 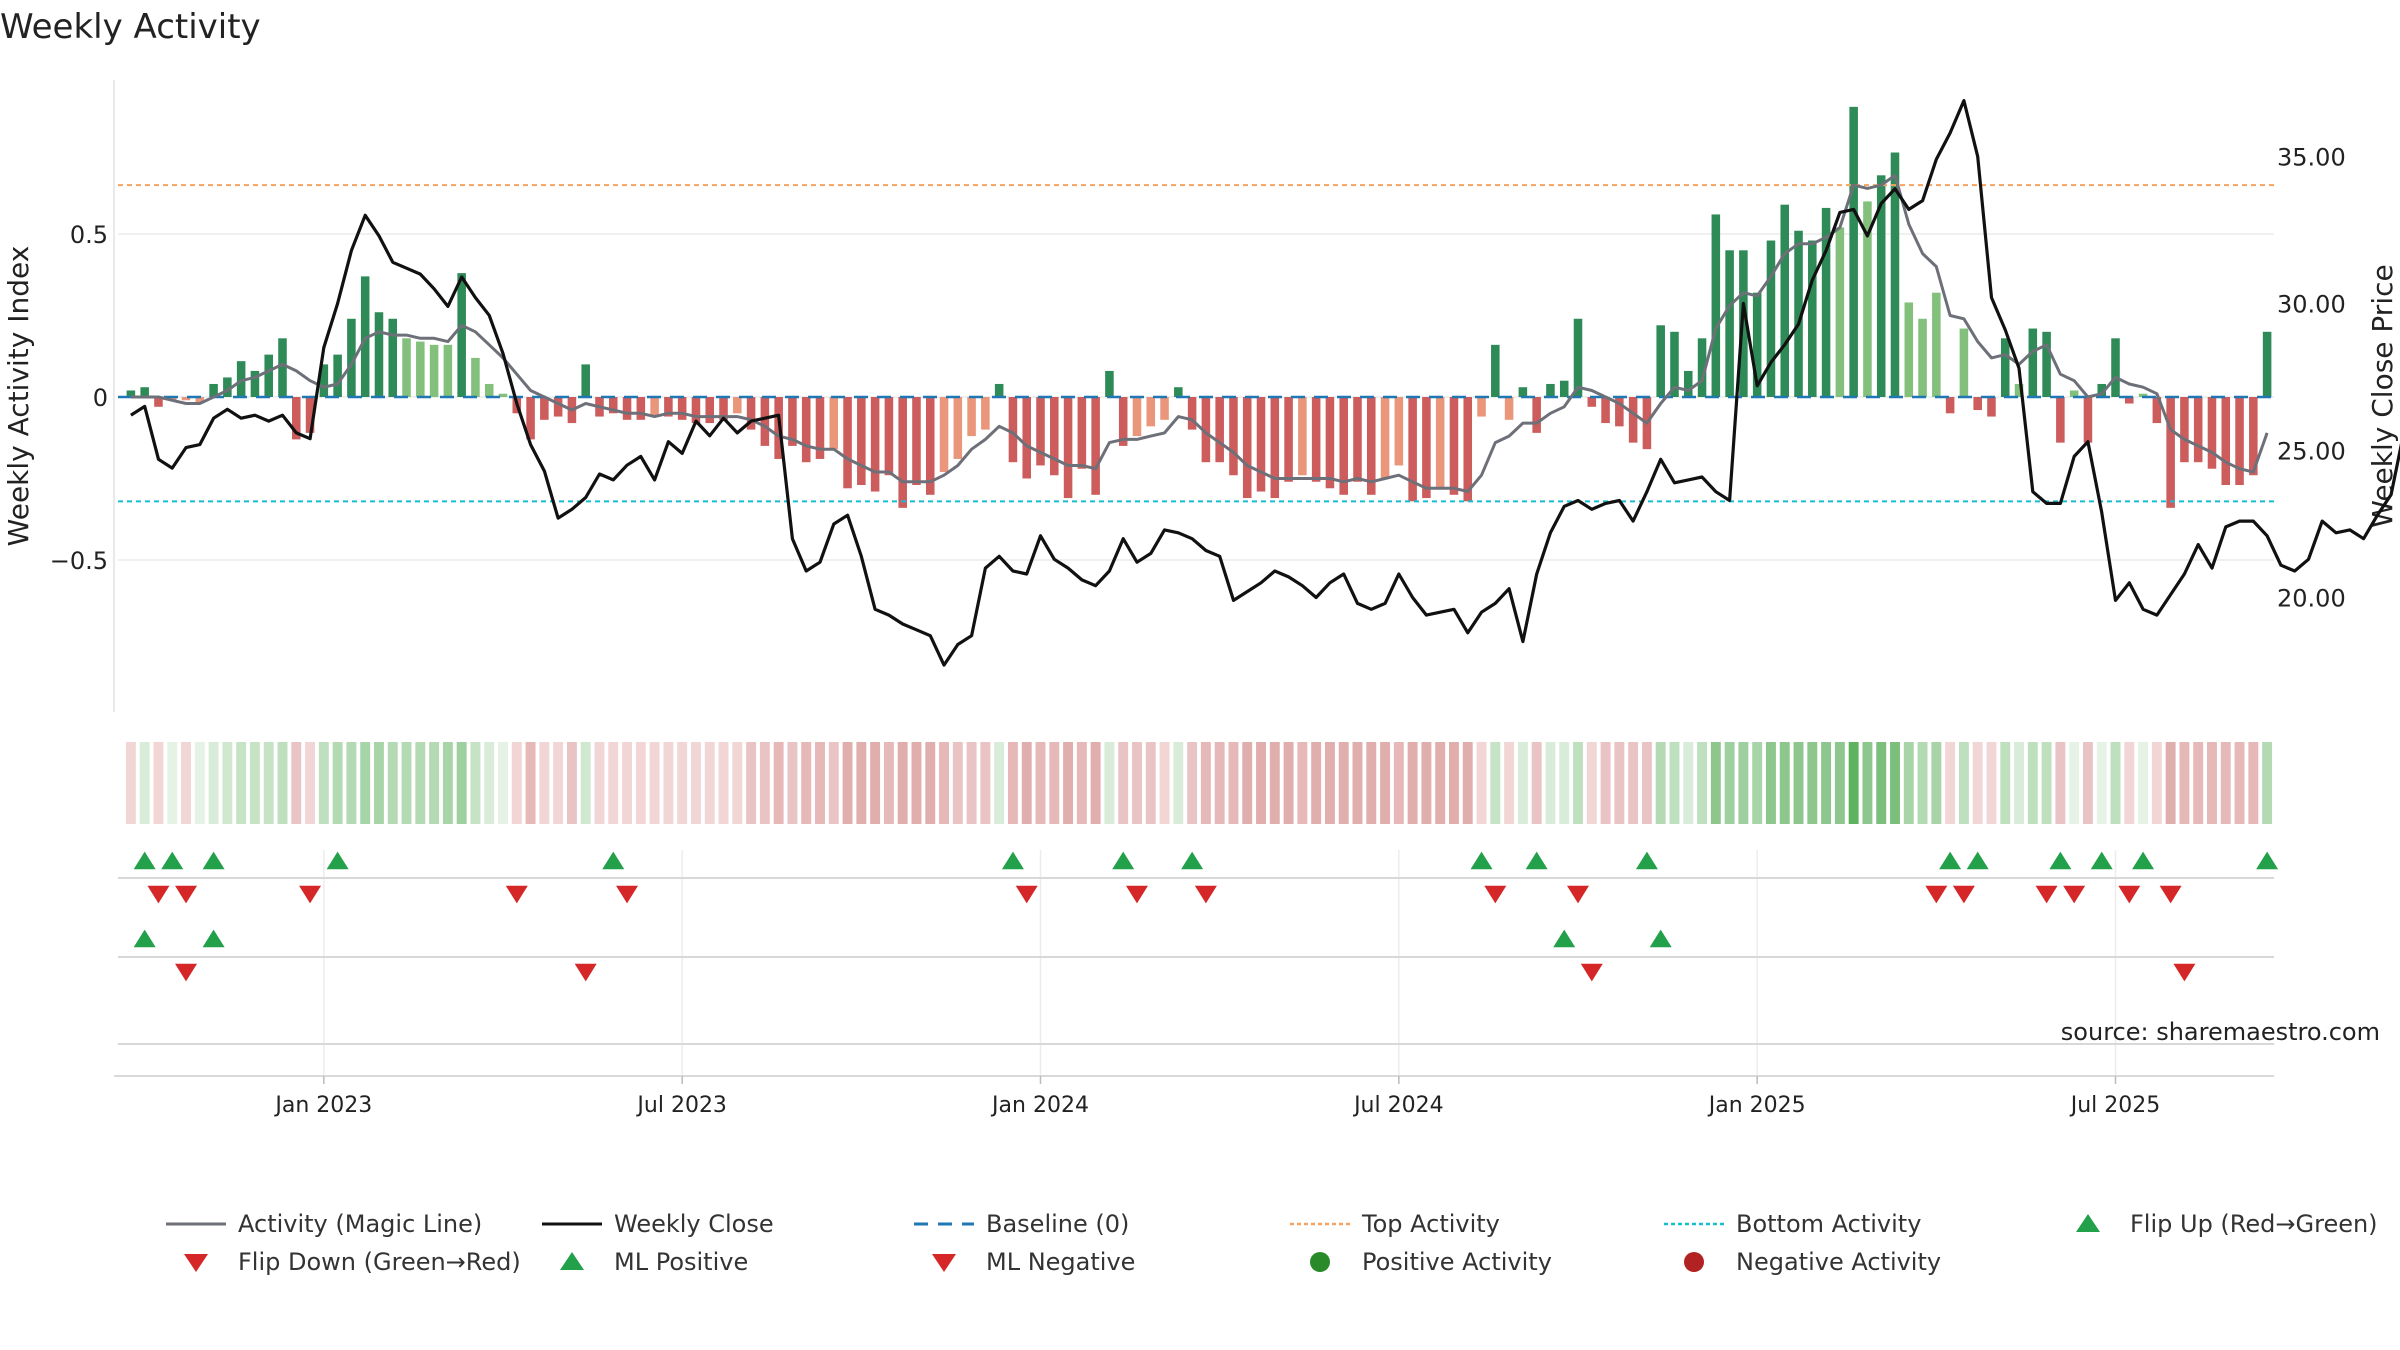 I want to click on legend-swatch-circle, so click(x=1694, y=1262).